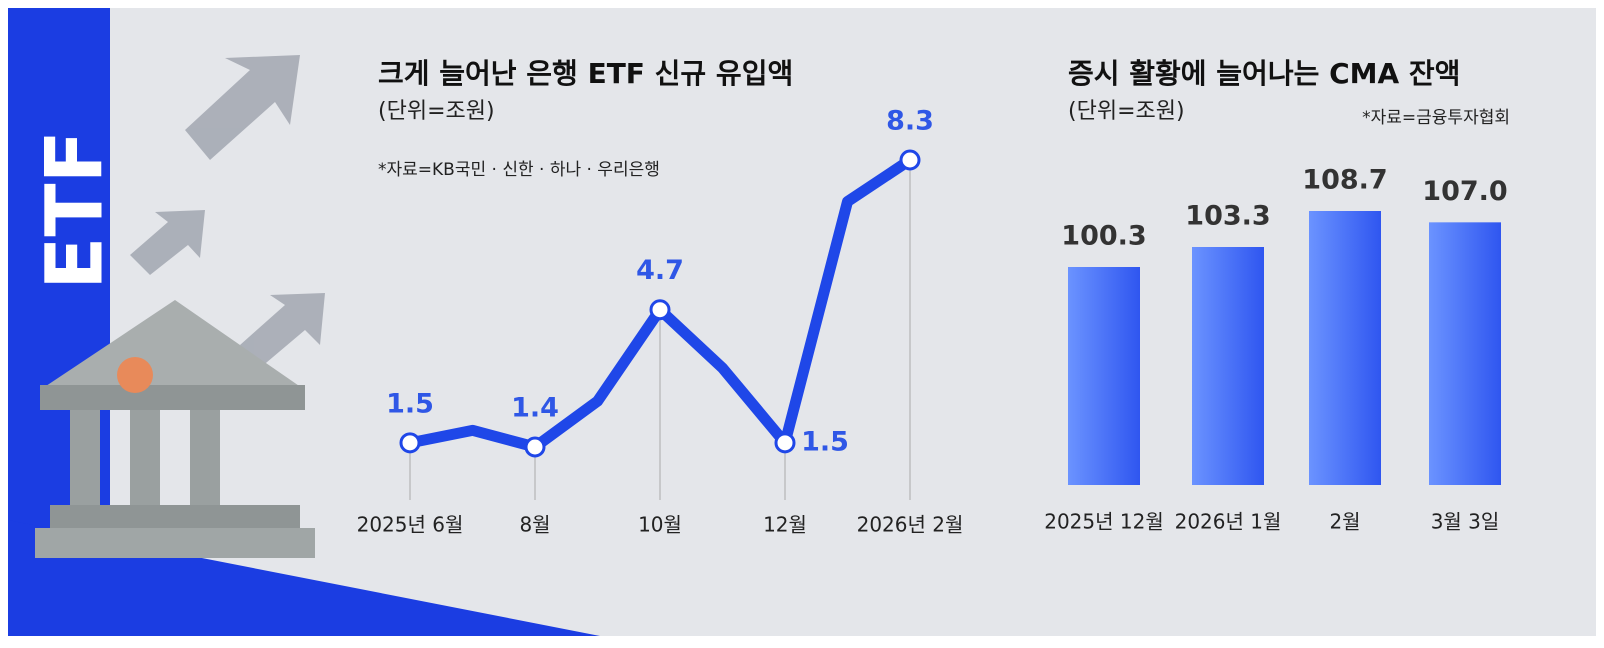  I want to click on chart-source: *자료=금융투자협회, so click(1436, 118).